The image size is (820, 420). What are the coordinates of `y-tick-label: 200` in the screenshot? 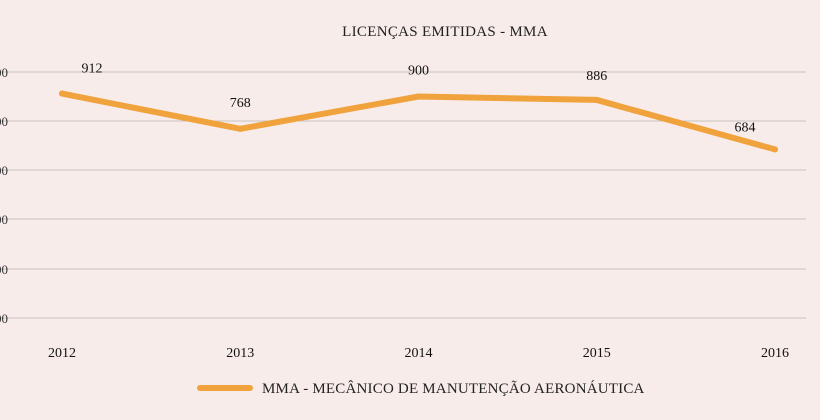 It's located at (4, 269).